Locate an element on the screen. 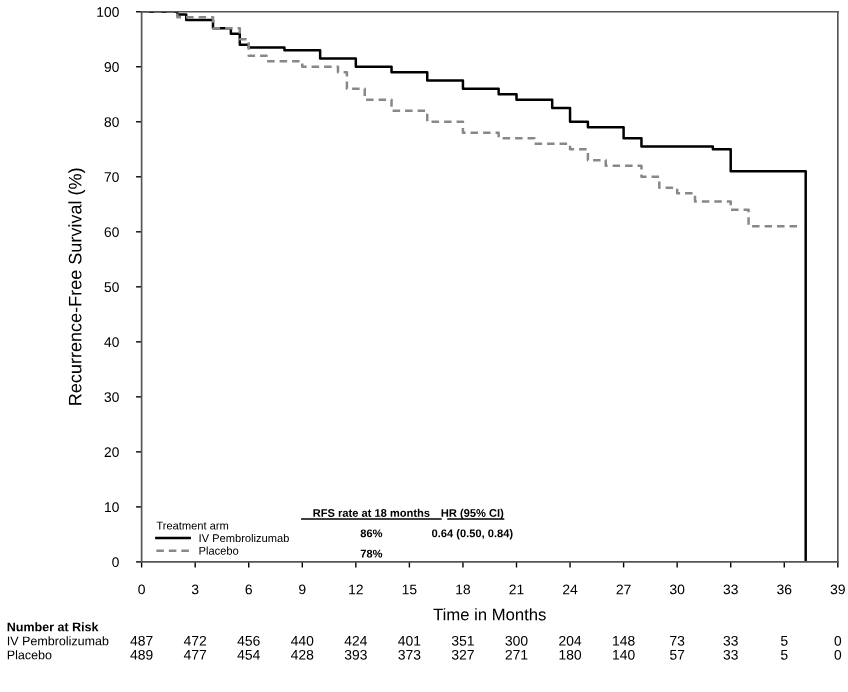 The width and height of the screenshot is (848, 692). y-axis-title: Recurrence-Free Survival (%) is located at coordinates (77, 286).